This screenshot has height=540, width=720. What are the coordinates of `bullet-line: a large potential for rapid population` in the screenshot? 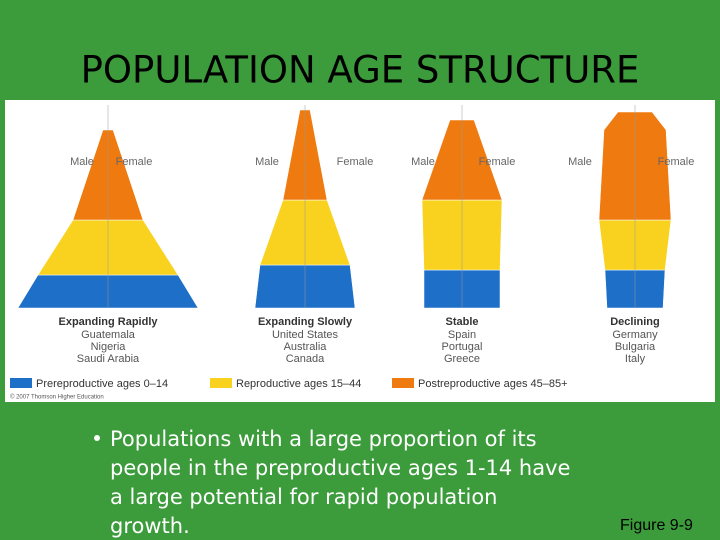 It's located at (304, 497).